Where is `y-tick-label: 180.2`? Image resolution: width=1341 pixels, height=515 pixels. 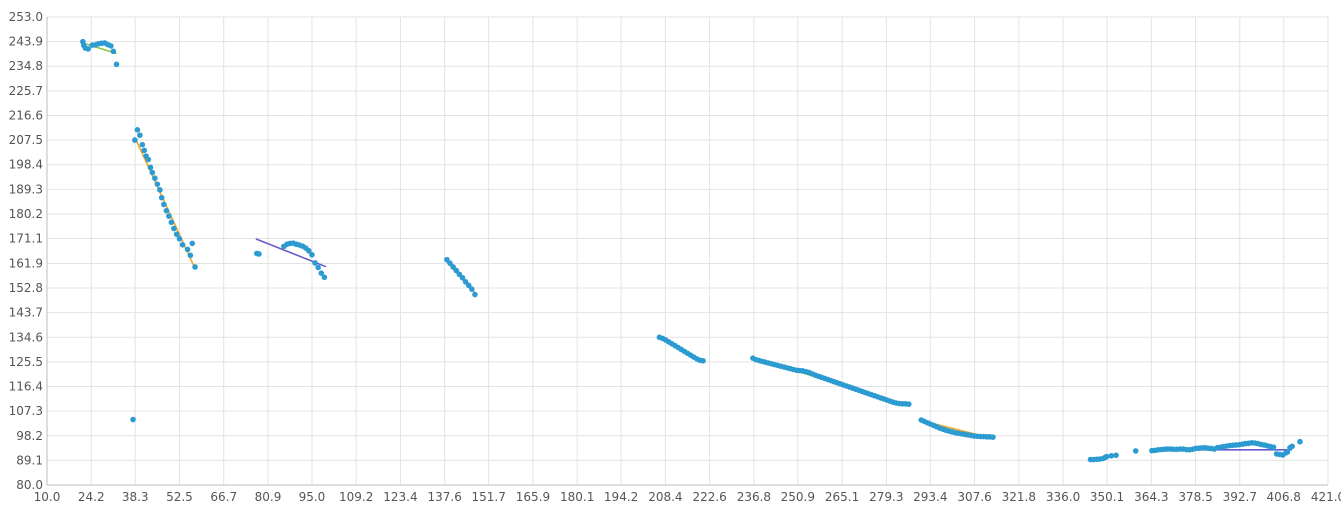
y-tick-label: 180.2 is located at coordinates (26, 214).